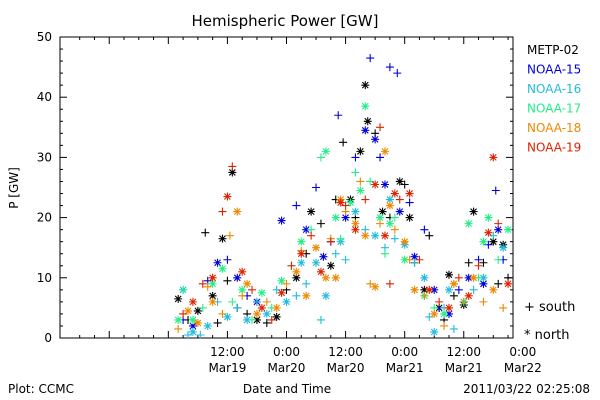  I want to click on chart-title: Hemispheric Power [GW], so click(285, 21).